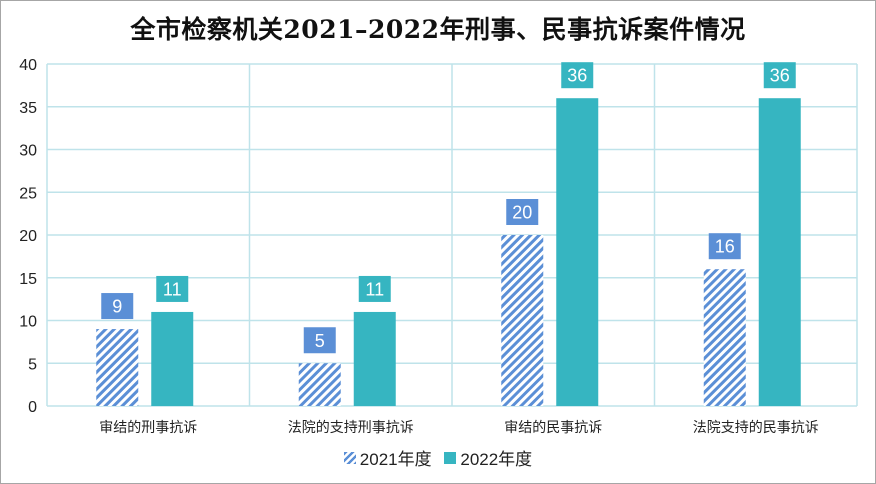 This screenshot has height=484, width=876. Describe the element at coordinates (553, 428) in the screenshot. I see `x-category-label: 审结的民事抗诉` at that location.